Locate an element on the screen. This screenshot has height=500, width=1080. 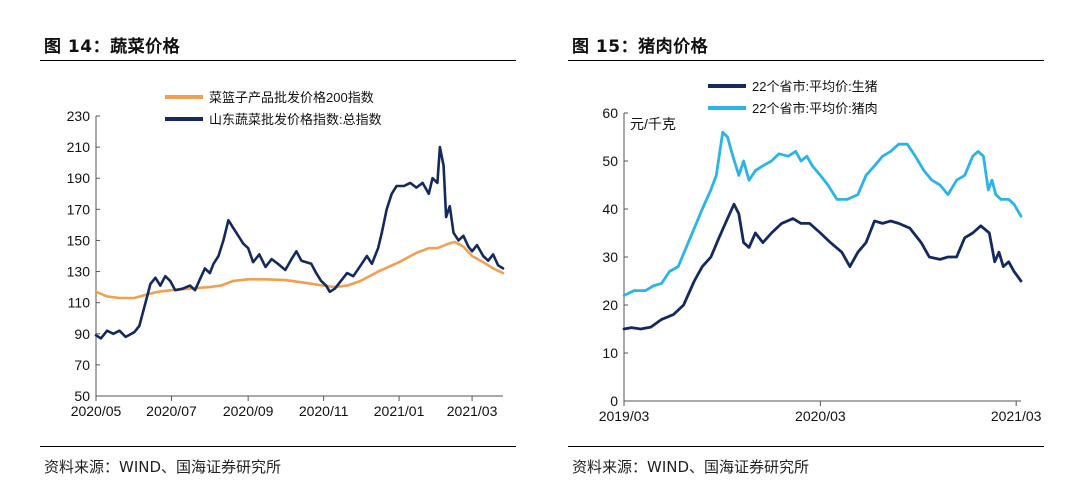
y-tick-label: 150 is located at coordinates (79, 240).